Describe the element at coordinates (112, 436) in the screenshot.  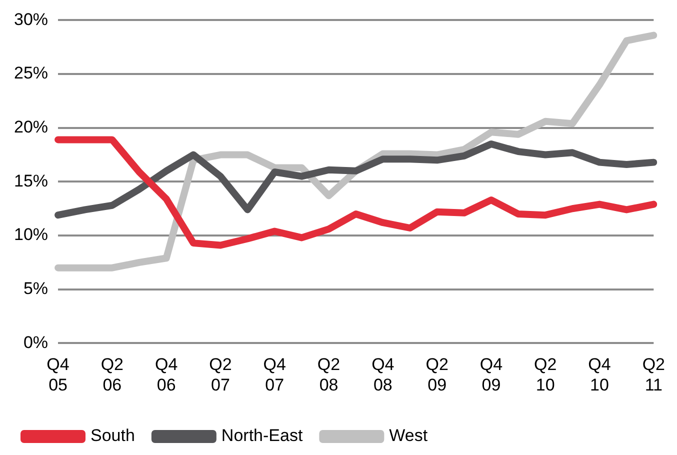
I see `legend-label: South` at that location.